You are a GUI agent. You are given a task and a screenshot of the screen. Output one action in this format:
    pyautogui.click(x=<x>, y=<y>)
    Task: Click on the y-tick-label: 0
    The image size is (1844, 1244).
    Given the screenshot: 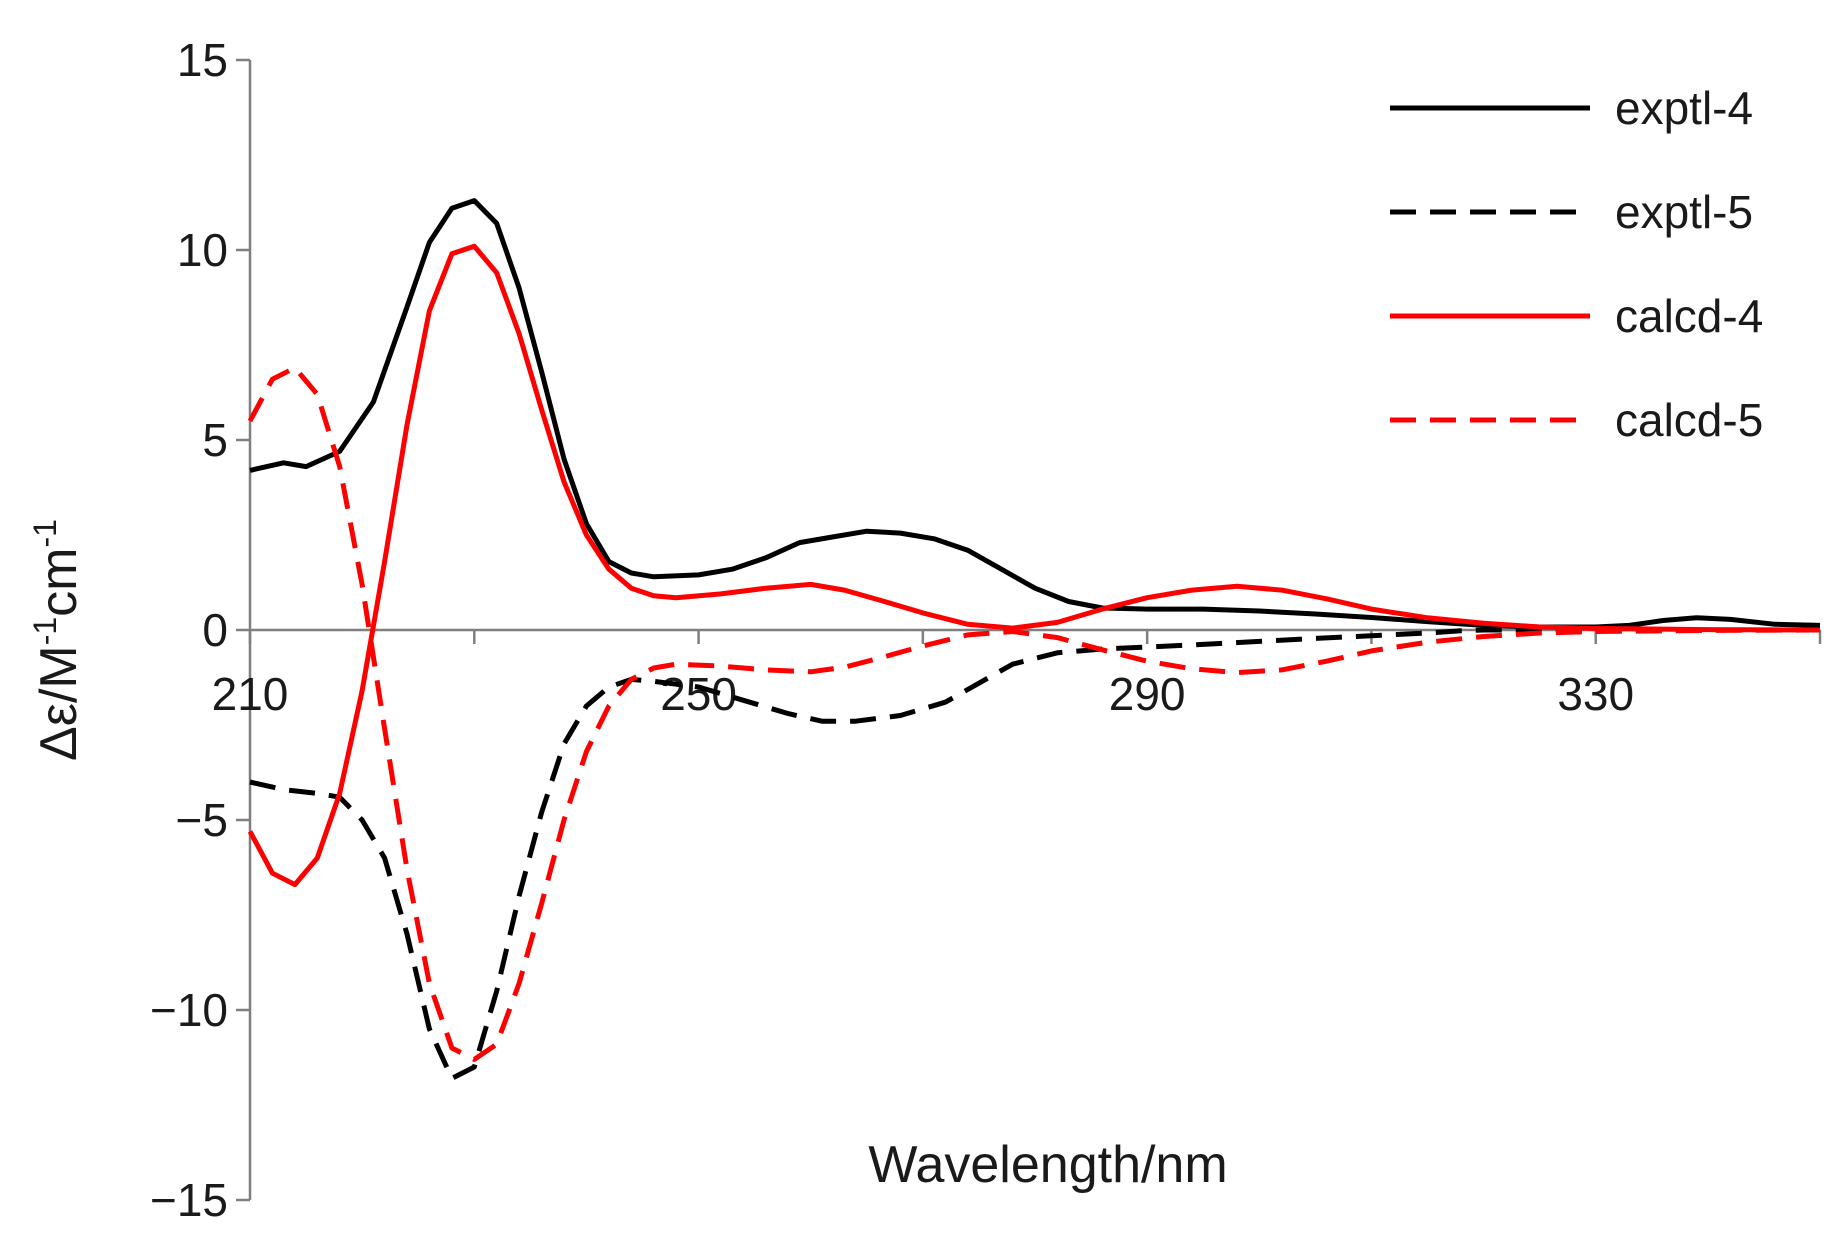 What is the action you would take?
    pyautogui.click(x=215, y=630)
    